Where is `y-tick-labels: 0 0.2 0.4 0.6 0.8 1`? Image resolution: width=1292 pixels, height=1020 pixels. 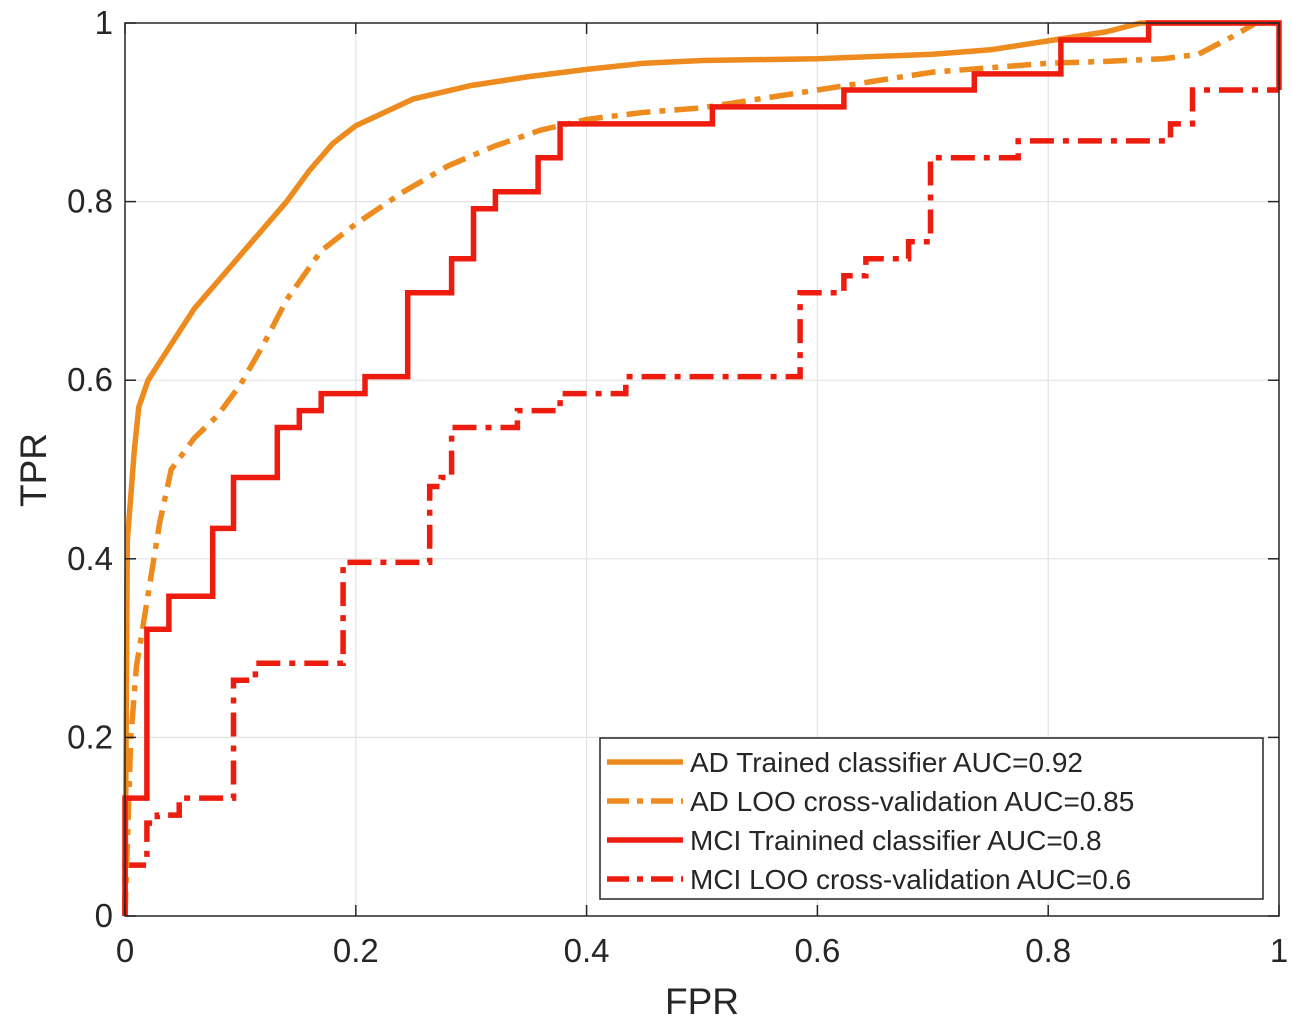
y-tick-labels: 0 0.2 0.4 0.6 0.8 1 is located at coordinates (90, 469).